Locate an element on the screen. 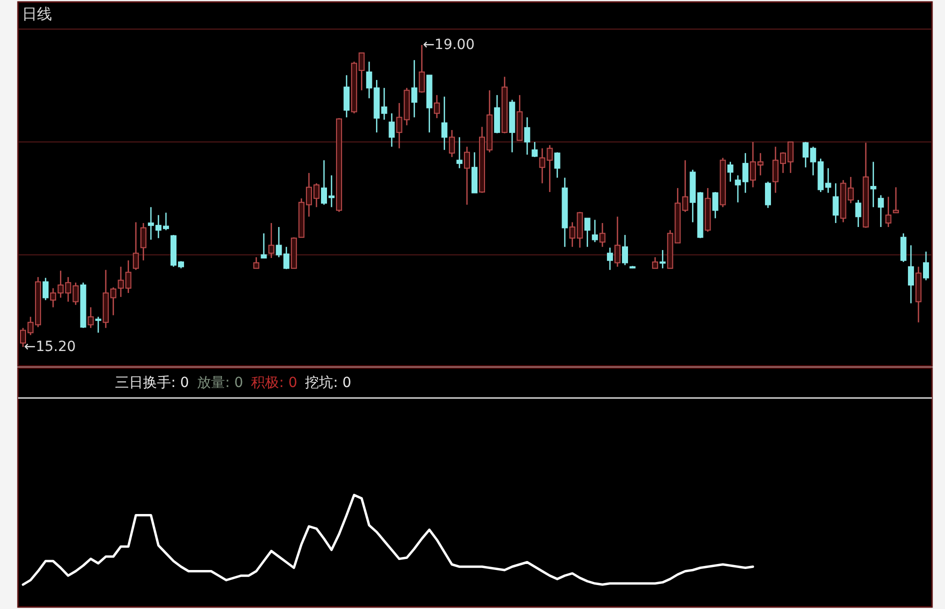  text: 放量: 0 is located at coordinates (220, 383).